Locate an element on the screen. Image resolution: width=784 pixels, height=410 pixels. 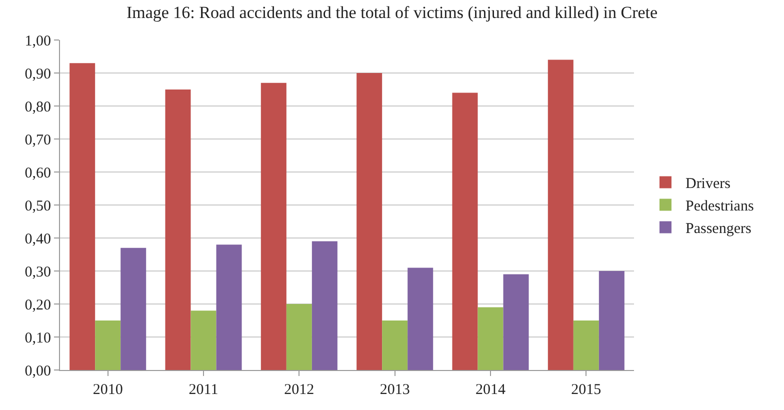
x-tick-label: 2013 is located at coordinates (395, 390).